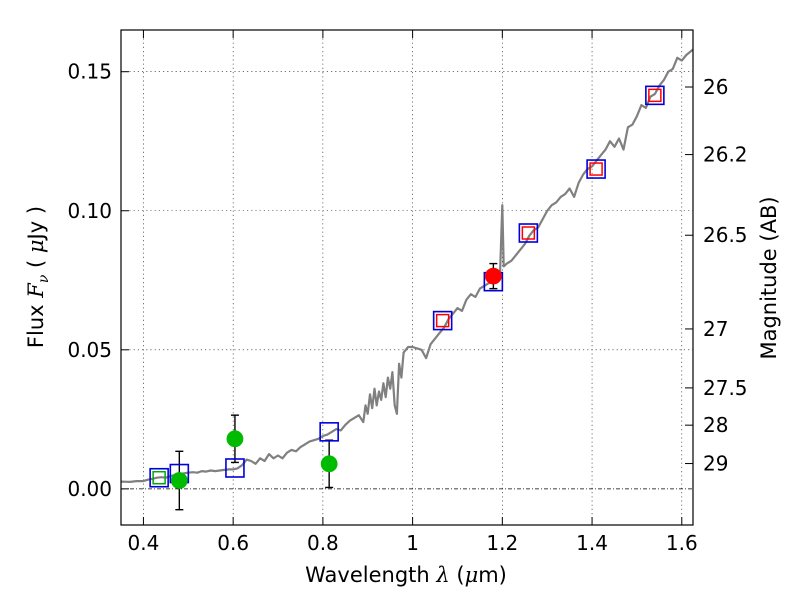 The height and width of the screenshot is (600, 800). Describe the element at coordinates (592, 543) in the screenshot. I see `x-tick-label: 1.4` at that location.